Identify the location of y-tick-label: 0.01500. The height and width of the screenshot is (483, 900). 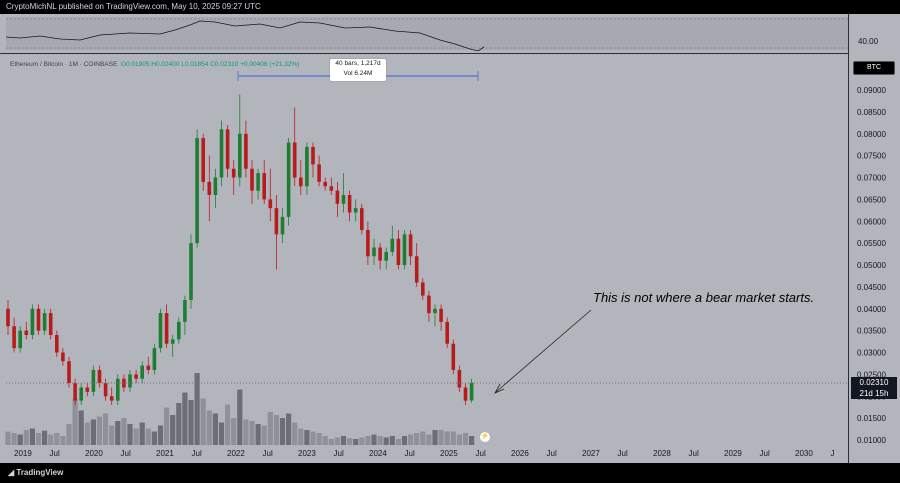
(871, 418).